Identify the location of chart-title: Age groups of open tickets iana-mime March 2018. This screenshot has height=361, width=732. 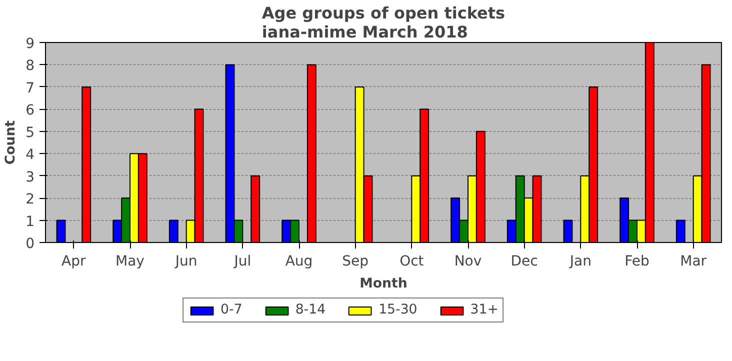
(384, 23).